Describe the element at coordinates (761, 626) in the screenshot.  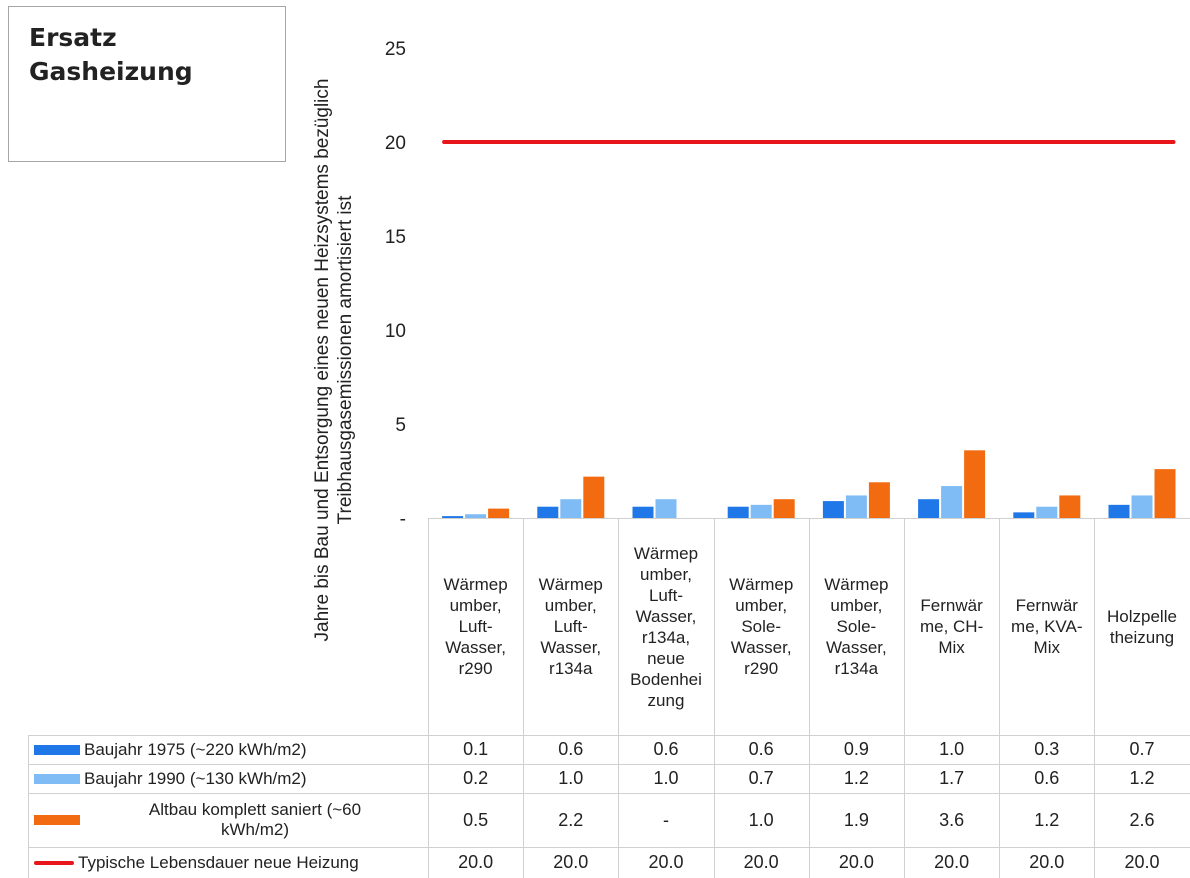
I see `category-label: Wärmep umber, Sole- Wasser, r290` at that location.